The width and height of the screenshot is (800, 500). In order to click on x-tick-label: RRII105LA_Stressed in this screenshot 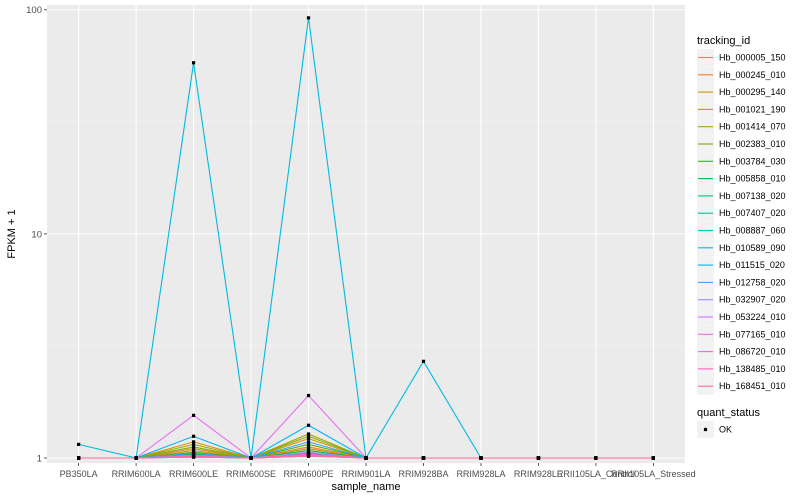, I will do `click(653, 474)`.